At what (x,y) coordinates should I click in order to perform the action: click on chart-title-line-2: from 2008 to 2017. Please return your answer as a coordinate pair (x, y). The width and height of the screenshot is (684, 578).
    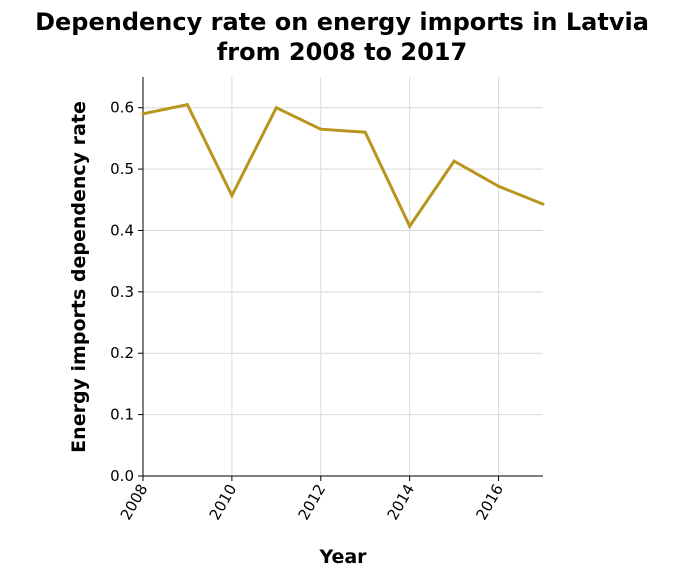
    Looking at the image, I should click on (342, 52).